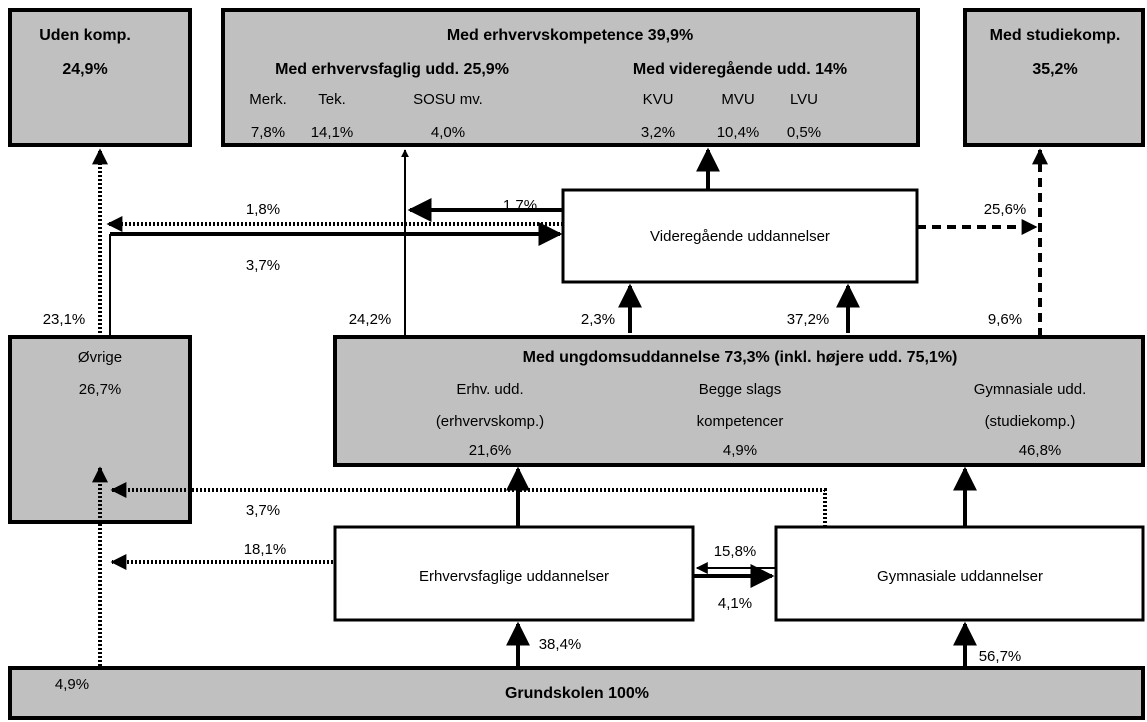  Describe the element at coordinates (740, 389) in the screenshot. I see `column-label: Begge slags` at that location.